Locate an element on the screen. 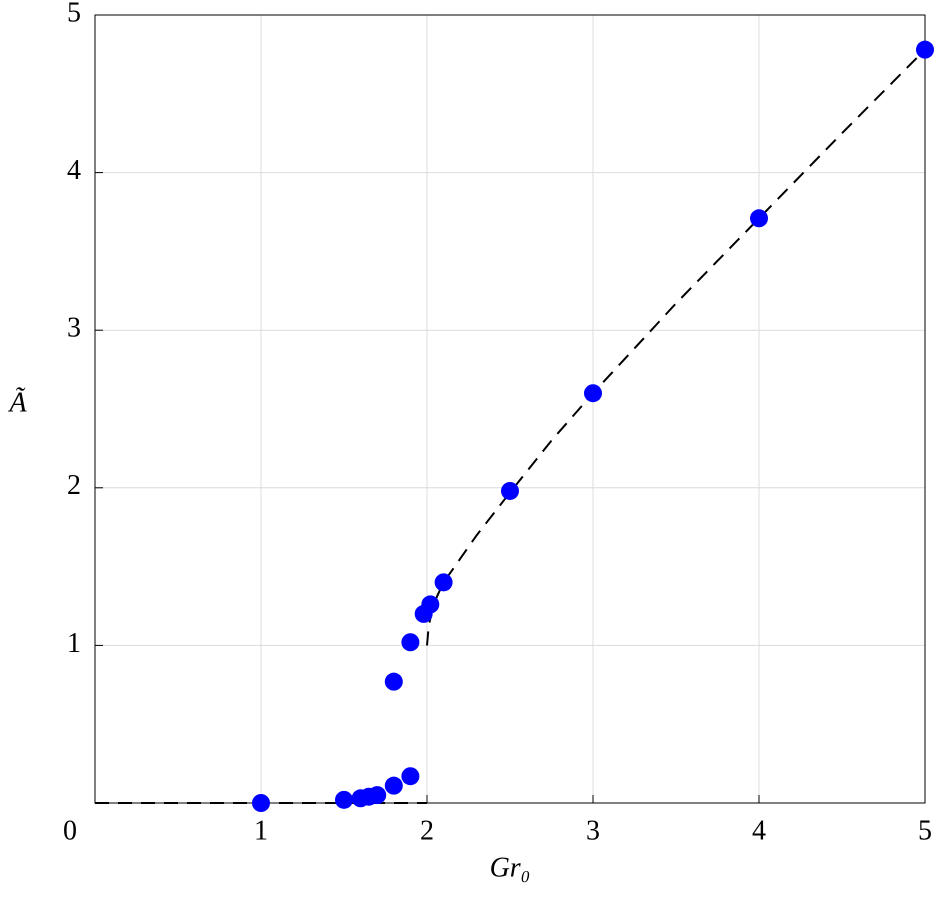  x-tick-label: 2 is located at coordinates (427, 830).